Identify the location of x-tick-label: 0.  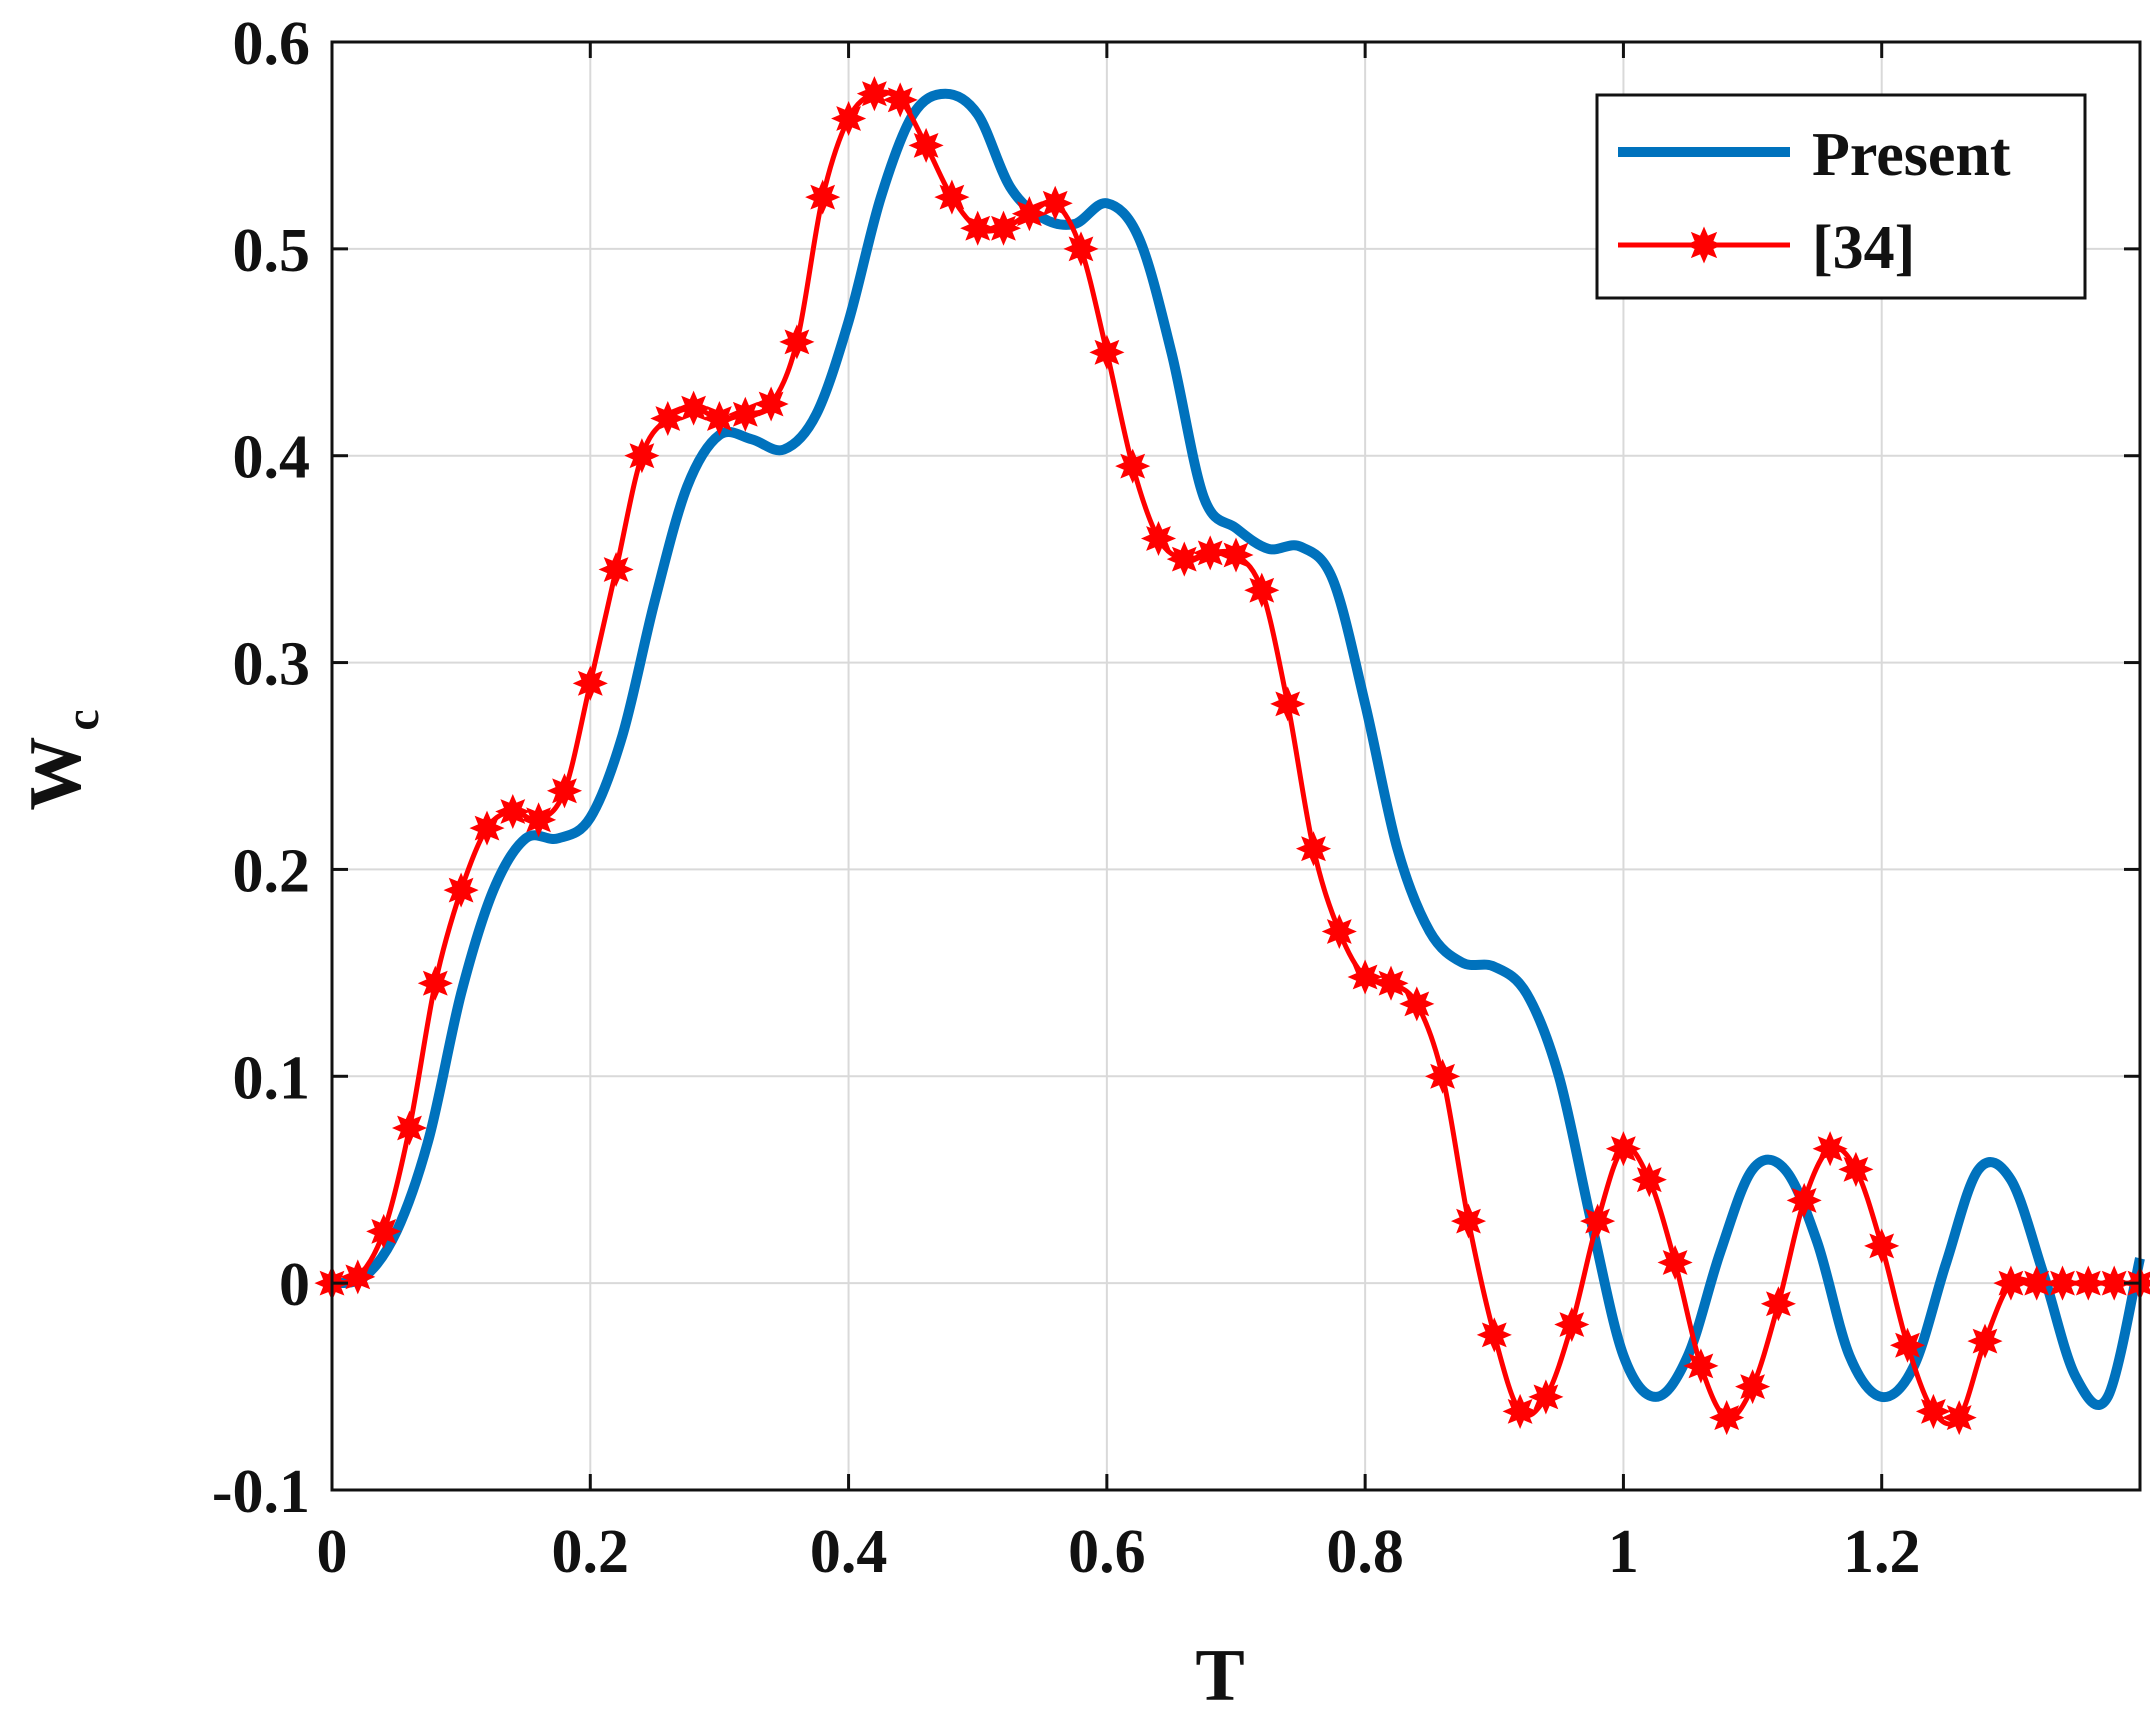
(332, 1552).